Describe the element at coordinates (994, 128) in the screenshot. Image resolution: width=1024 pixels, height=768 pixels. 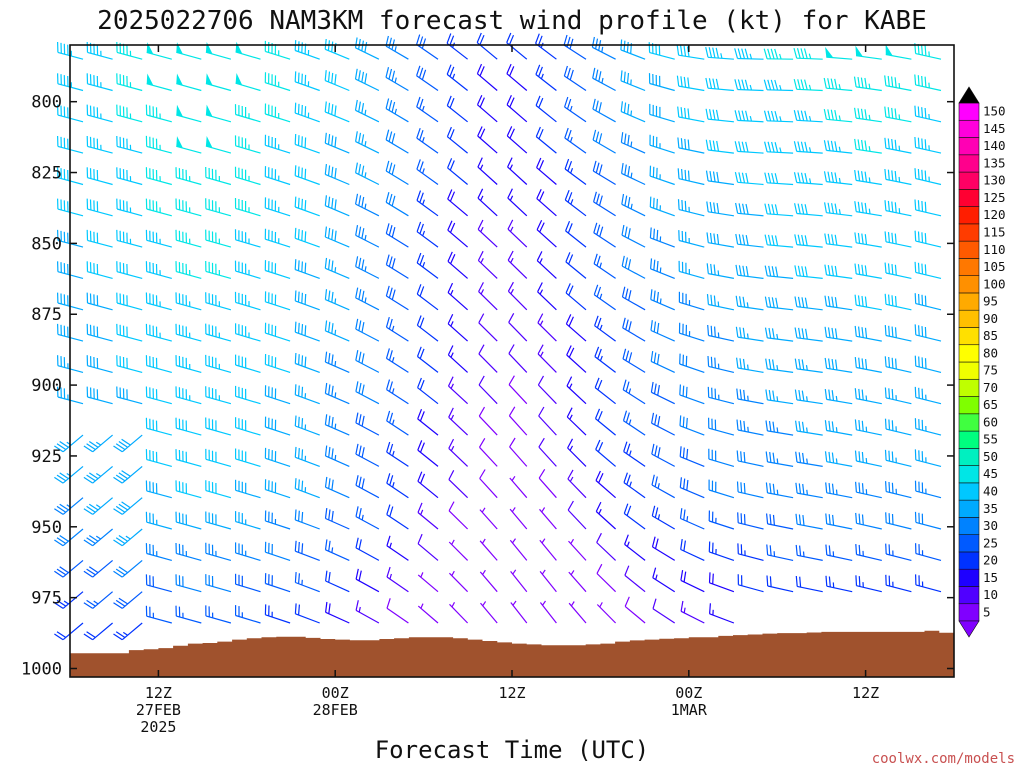
I see `colorbar-tick-label: 145` at that location.